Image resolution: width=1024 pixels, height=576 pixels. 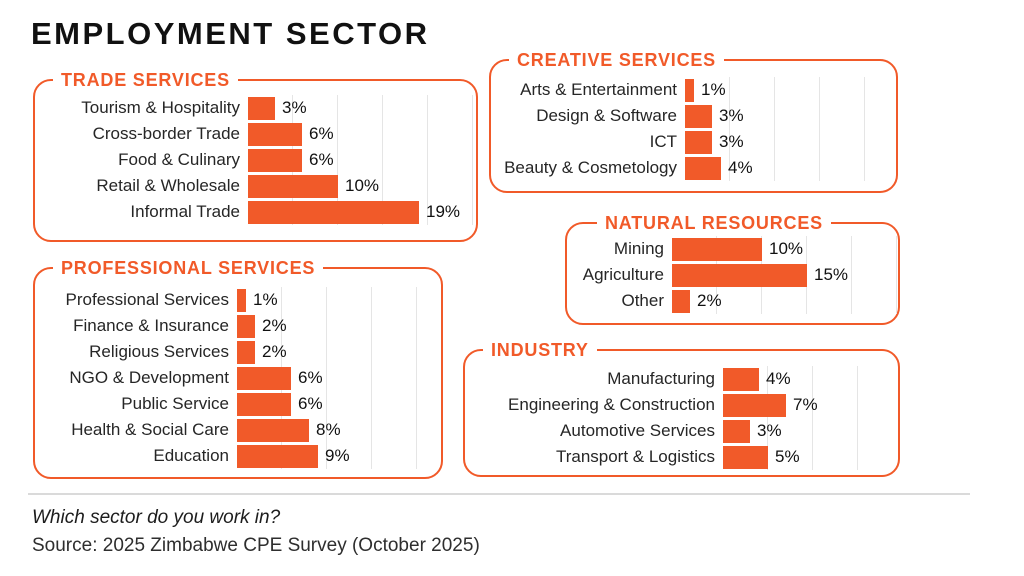 I want to click on bar-track: 19%, so click(x=362, y=212).